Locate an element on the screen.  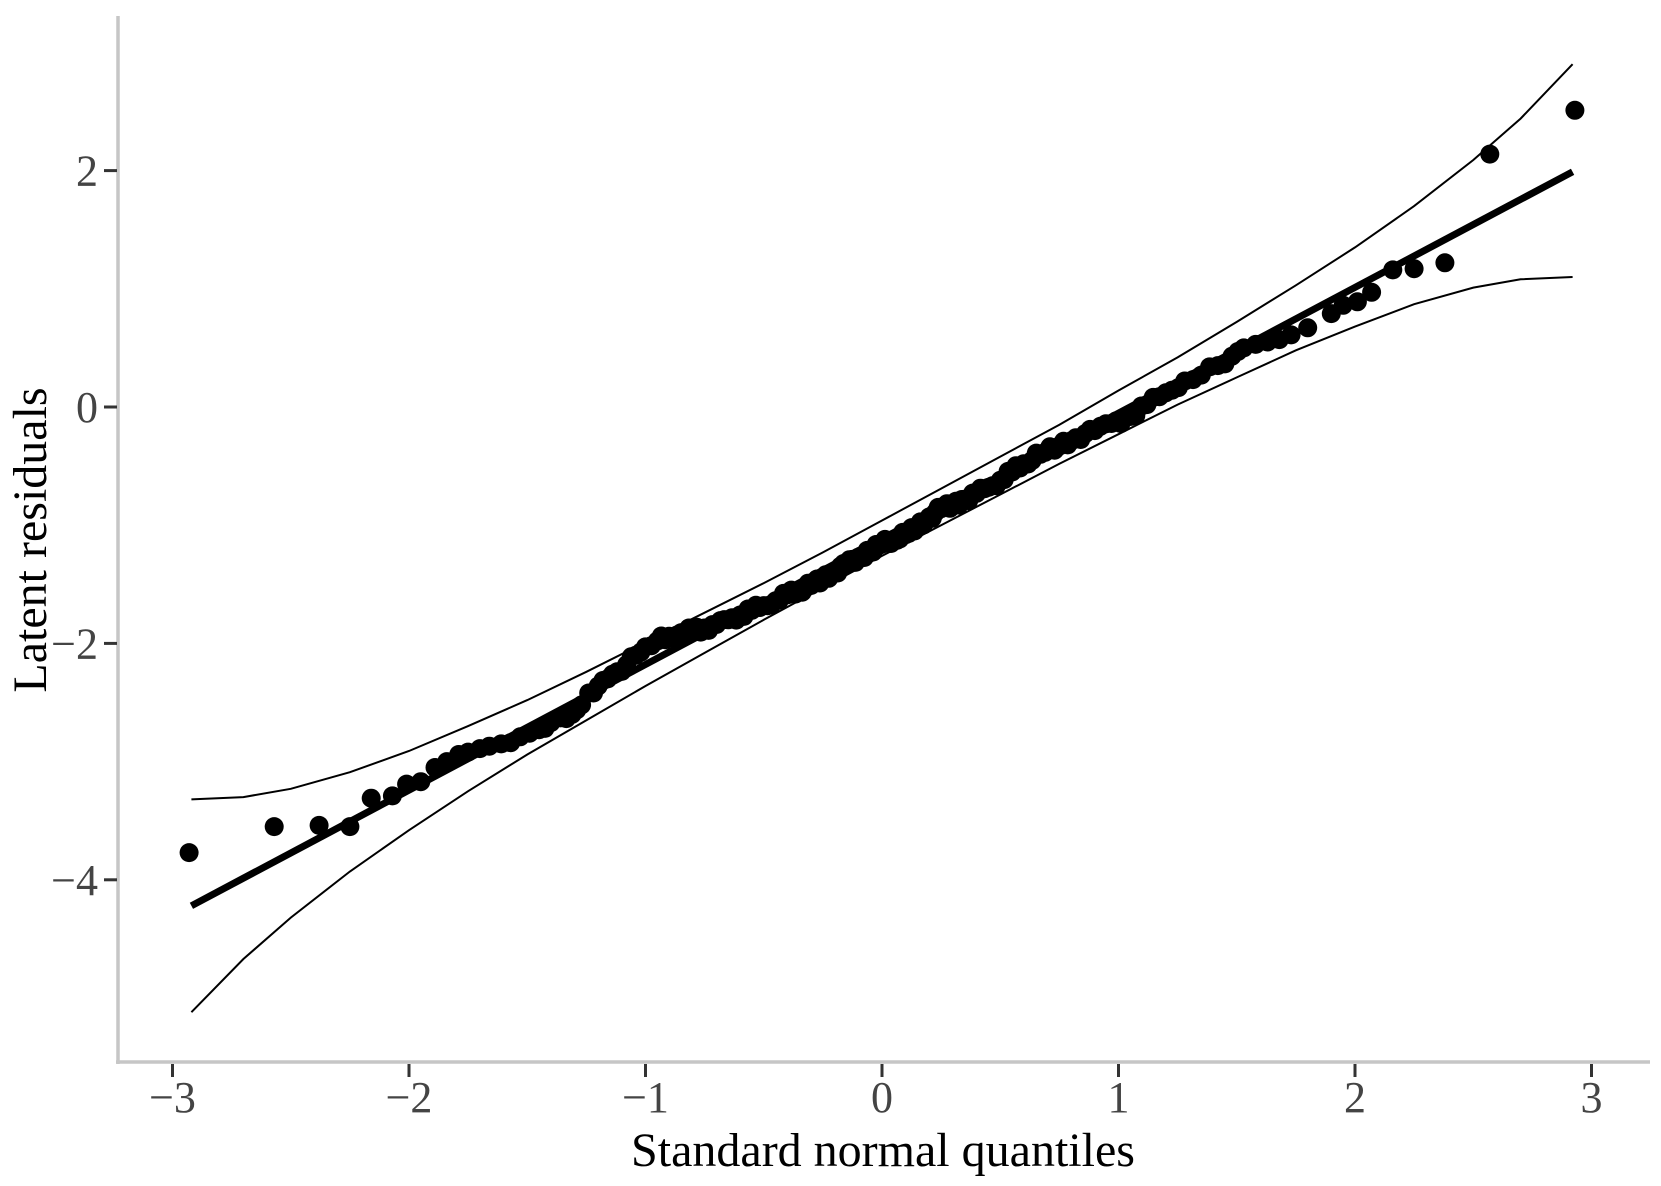
y-axis-title: Latent residuals is located at coordinates (30, 539).